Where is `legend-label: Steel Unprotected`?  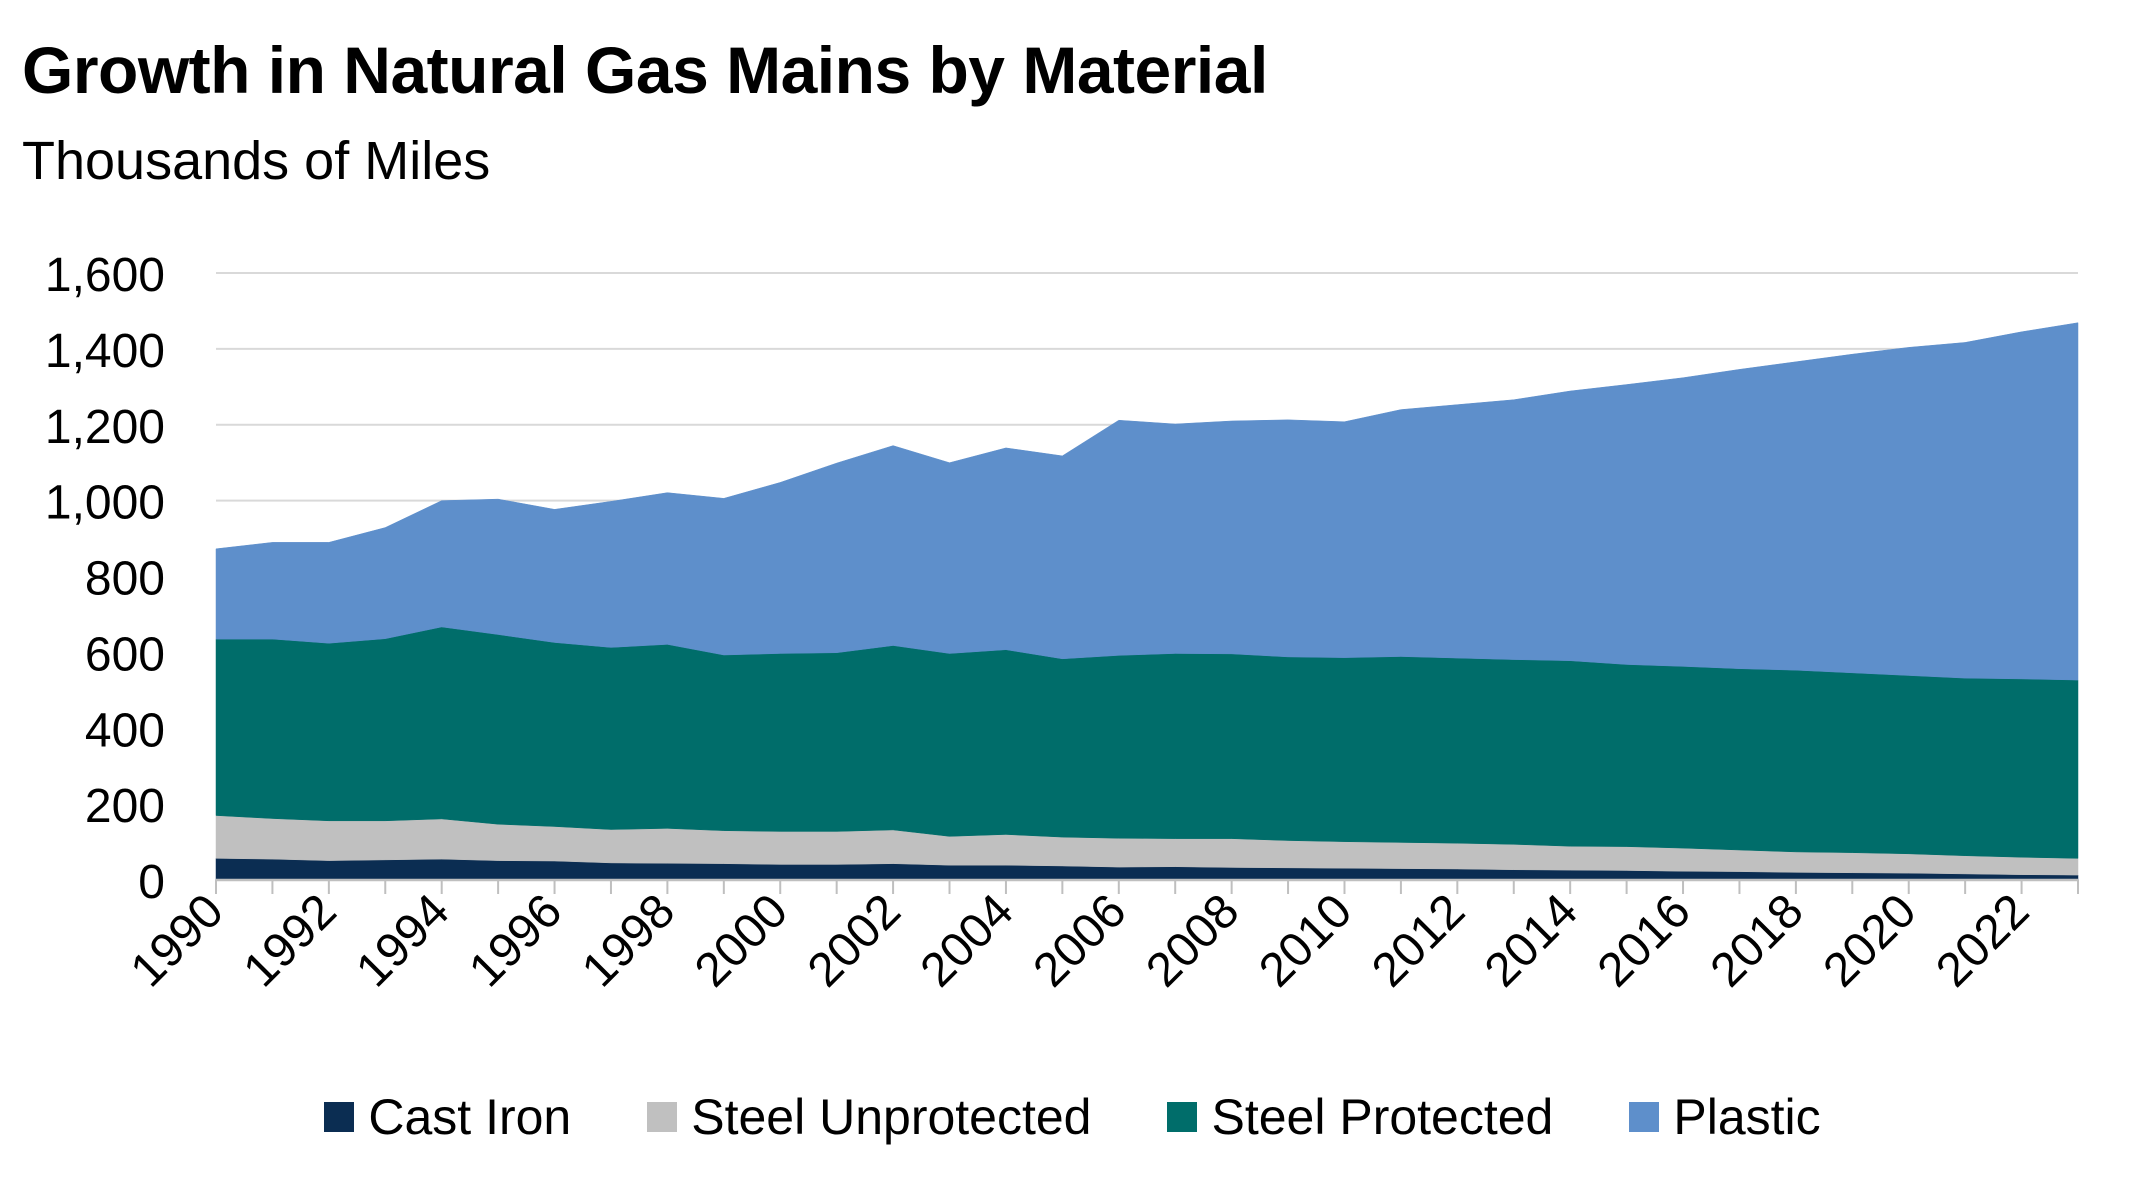
legend-label: Steel Unprotected is located at coordinates (891, 1117).